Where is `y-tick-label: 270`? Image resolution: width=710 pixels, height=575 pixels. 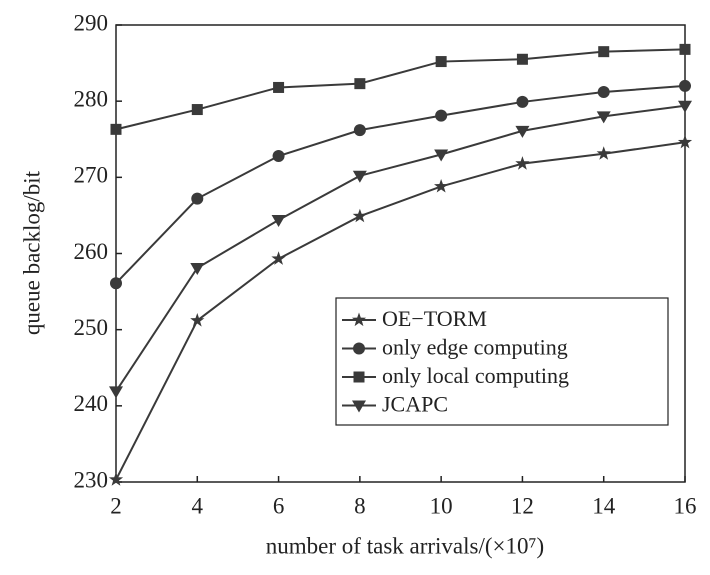 y-tick-label: 270 is located at coordinates (91, 175).